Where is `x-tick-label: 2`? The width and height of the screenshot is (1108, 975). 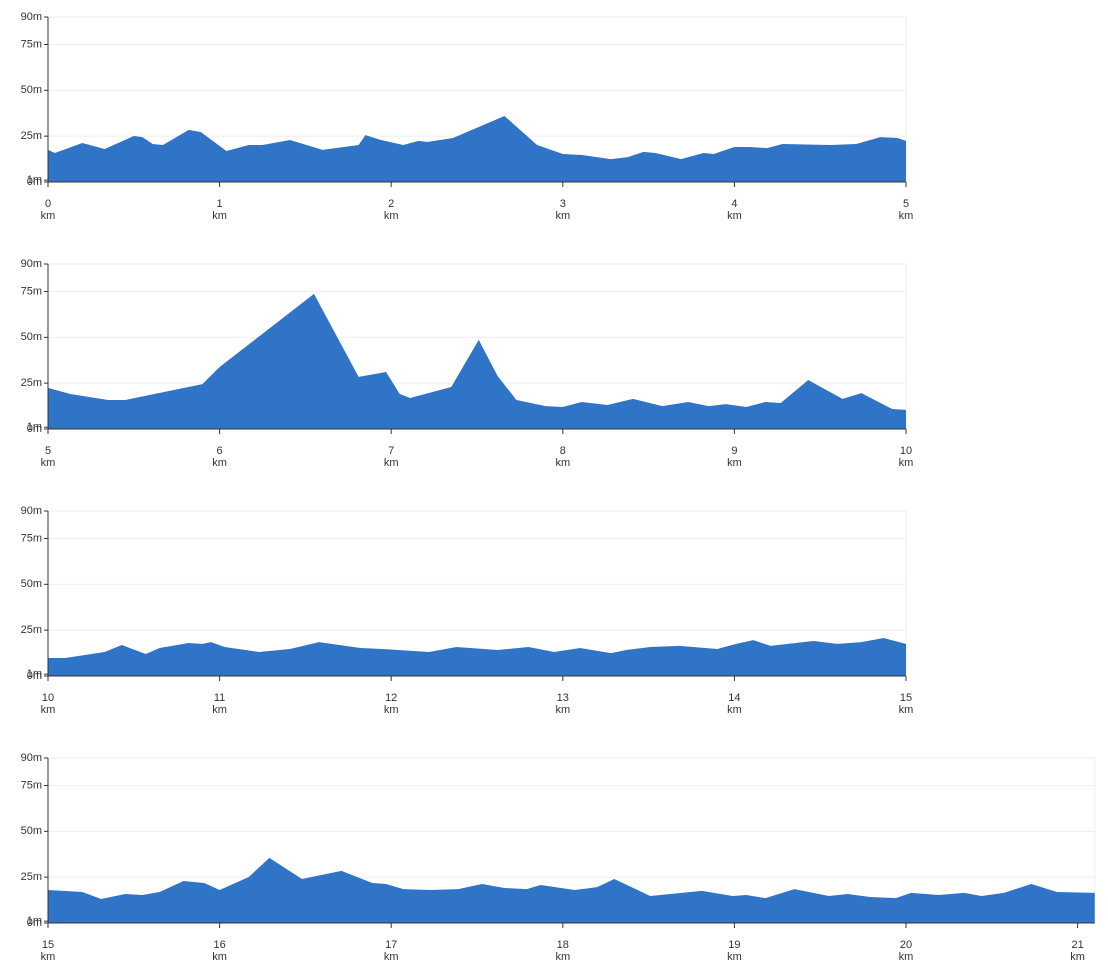
x-tick-label: 2 is located at coordinates (391, 204).